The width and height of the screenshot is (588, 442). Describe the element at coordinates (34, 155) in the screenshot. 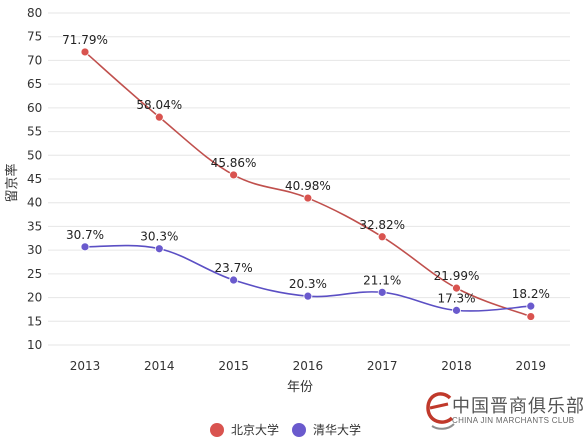

I see `y-tick-label: 50` at that location.